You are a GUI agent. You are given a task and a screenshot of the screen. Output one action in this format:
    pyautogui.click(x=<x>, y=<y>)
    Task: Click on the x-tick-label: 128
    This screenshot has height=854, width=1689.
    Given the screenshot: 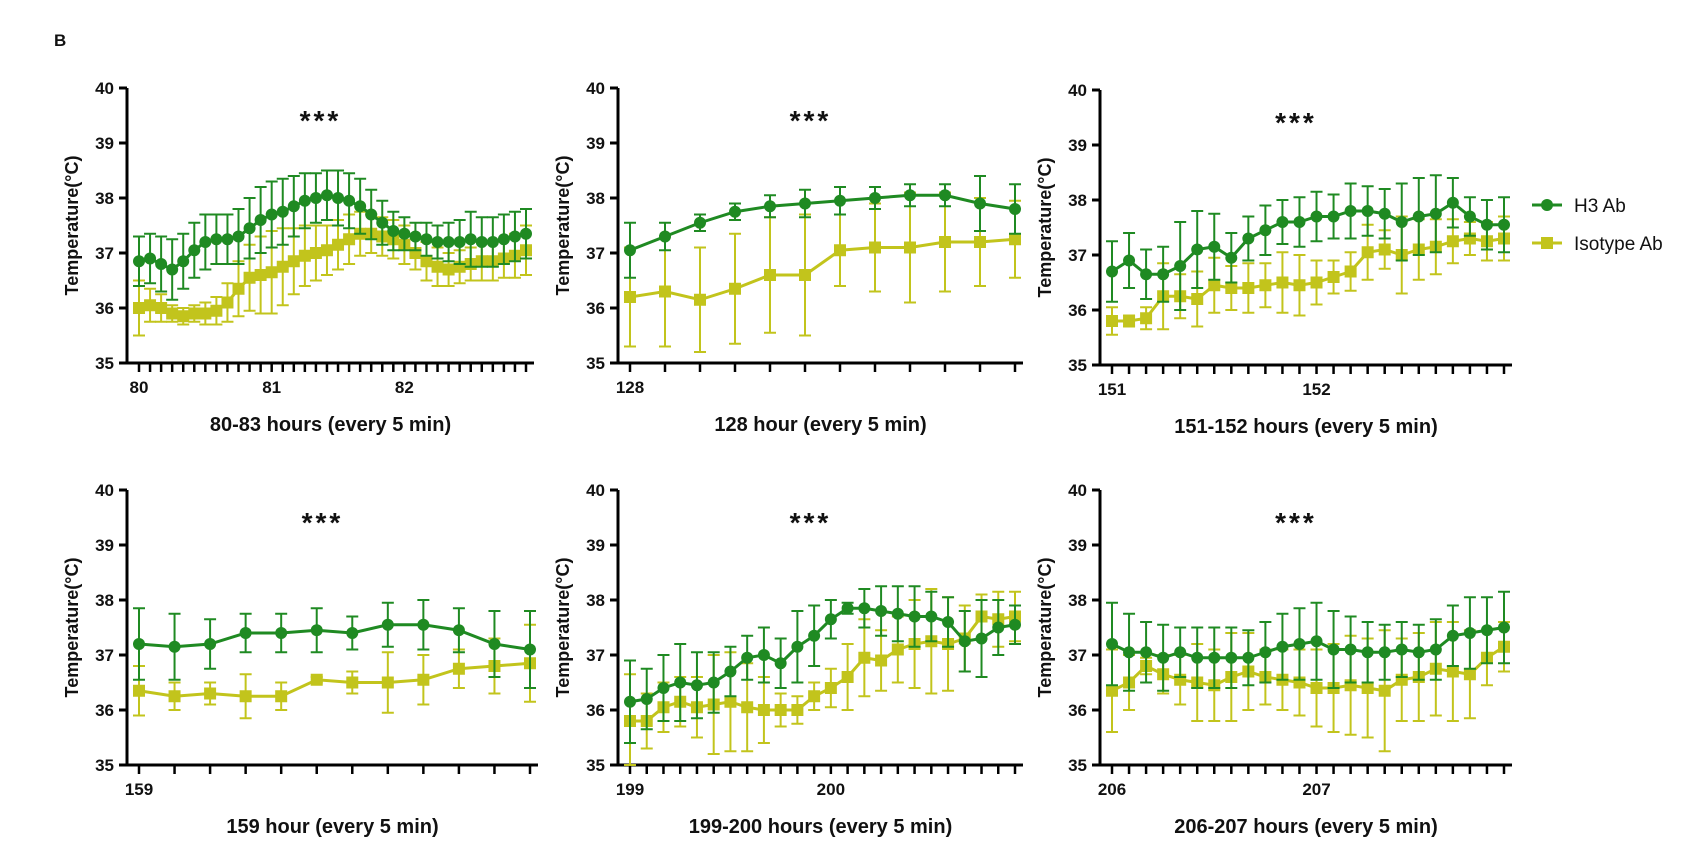 What is the action you would take?
    pyautogui.click(x=630, y=387)
    